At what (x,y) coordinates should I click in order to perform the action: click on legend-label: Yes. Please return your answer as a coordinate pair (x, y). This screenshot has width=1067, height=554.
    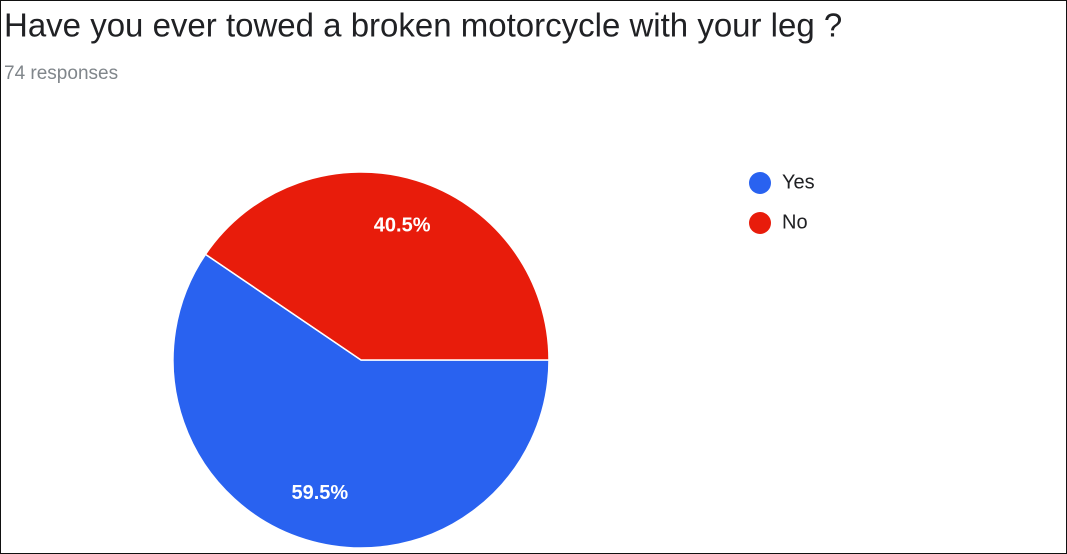
    Looking at the image, I should click on (798, 182).